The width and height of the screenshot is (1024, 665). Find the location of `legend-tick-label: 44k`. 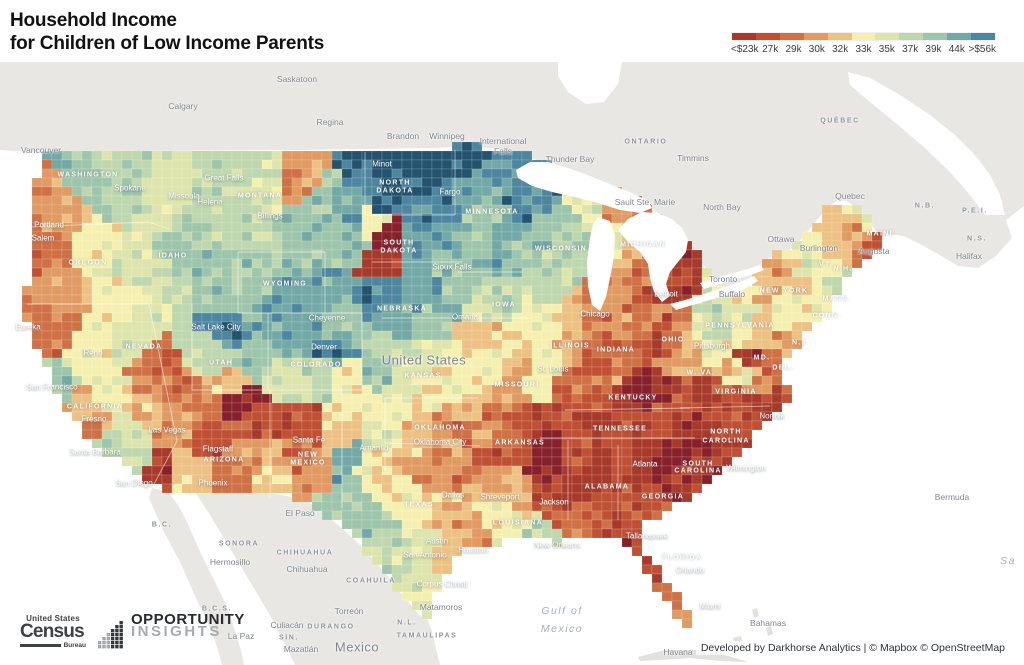

legend-tick-label: 44k is located at coordinates (956, 49).